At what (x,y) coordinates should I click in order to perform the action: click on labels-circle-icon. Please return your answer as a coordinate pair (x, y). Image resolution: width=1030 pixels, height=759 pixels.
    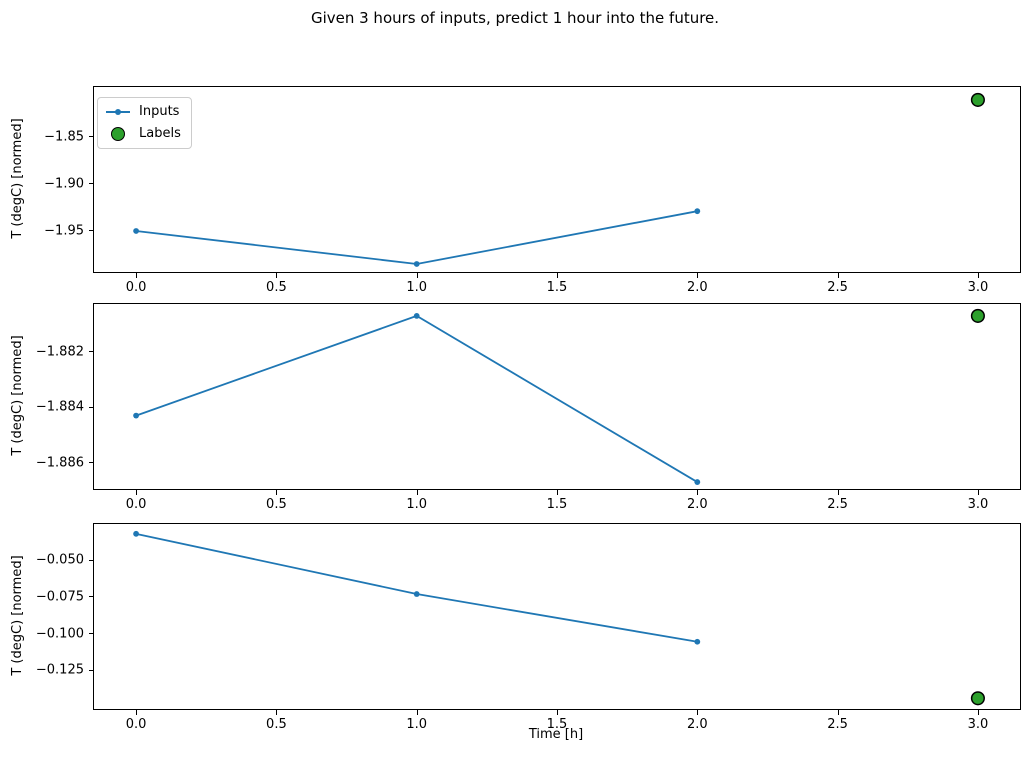
    Looking at the image, I should click on (118, 133).